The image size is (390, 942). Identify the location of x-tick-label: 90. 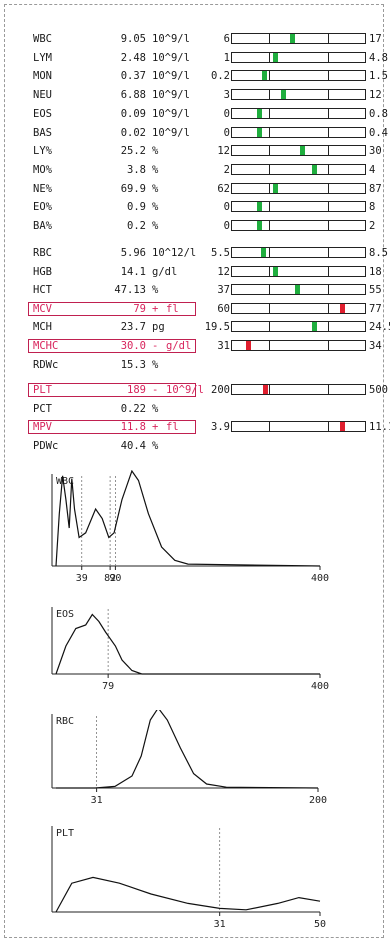
(115, 578).